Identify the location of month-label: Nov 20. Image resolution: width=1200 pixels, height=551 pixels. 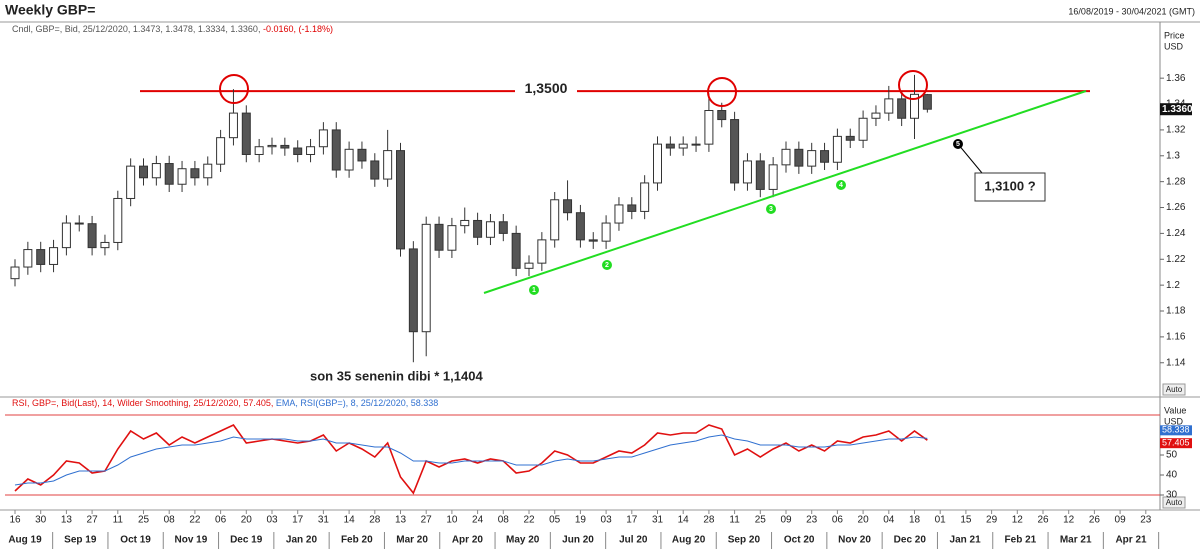
(854, 540).